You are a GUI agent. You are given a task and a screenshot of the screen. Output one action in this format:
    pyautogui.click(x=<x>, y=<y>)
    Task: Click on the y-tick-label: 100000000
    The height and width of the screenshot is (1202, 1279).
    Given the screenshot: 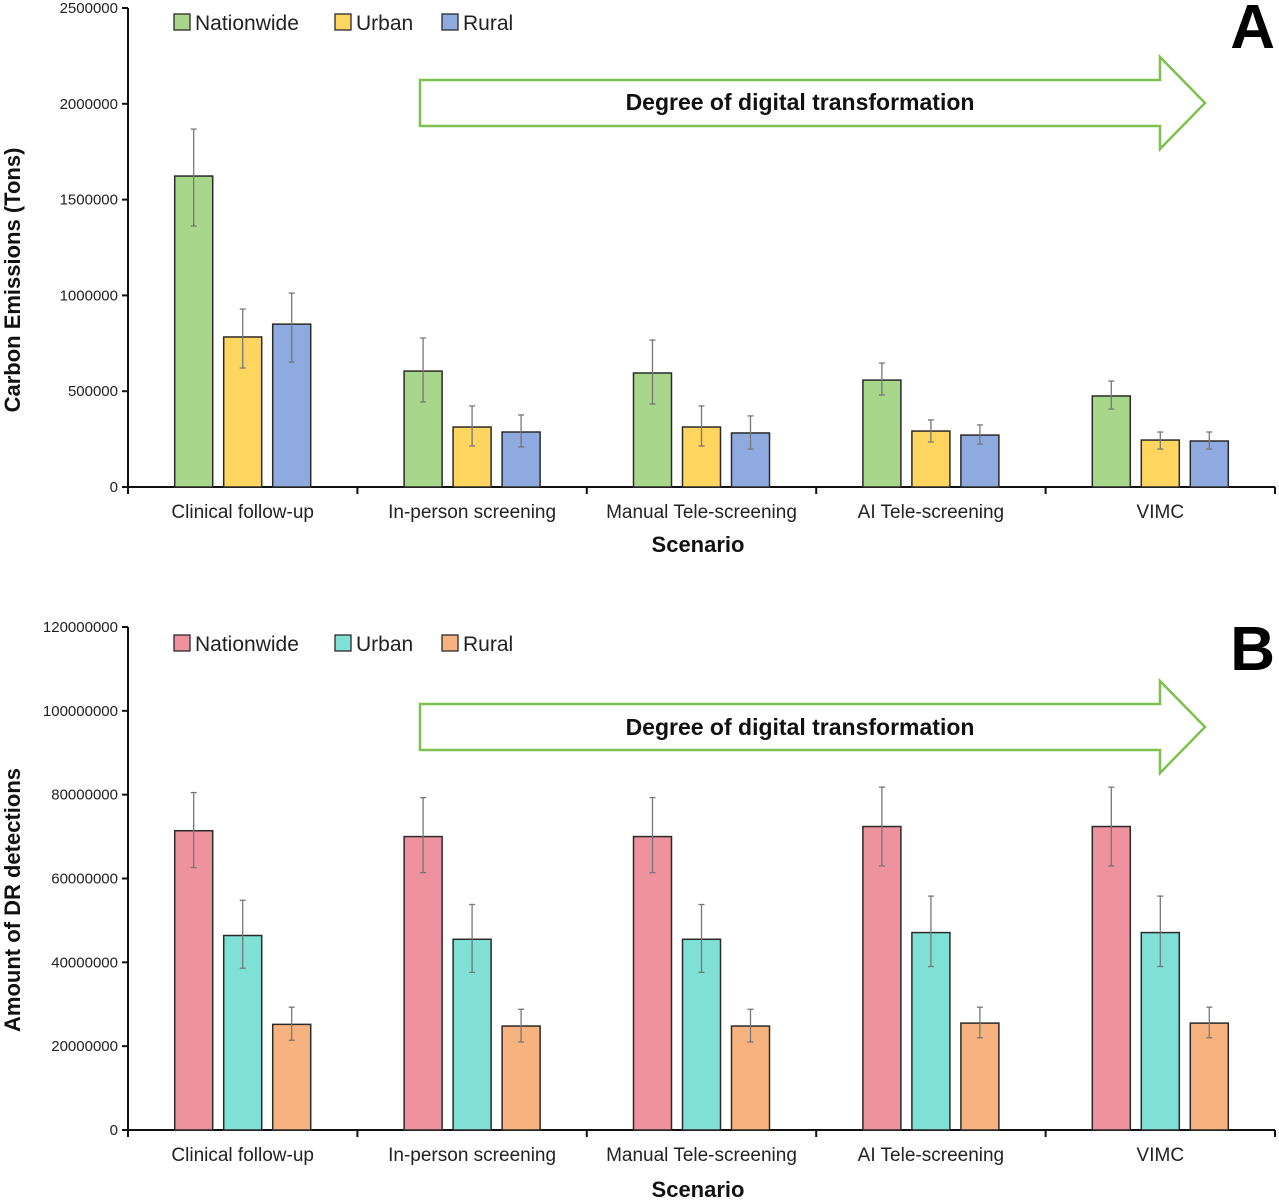 What is the action you would take?
    pyautogui.click(x=80, y=711)
    